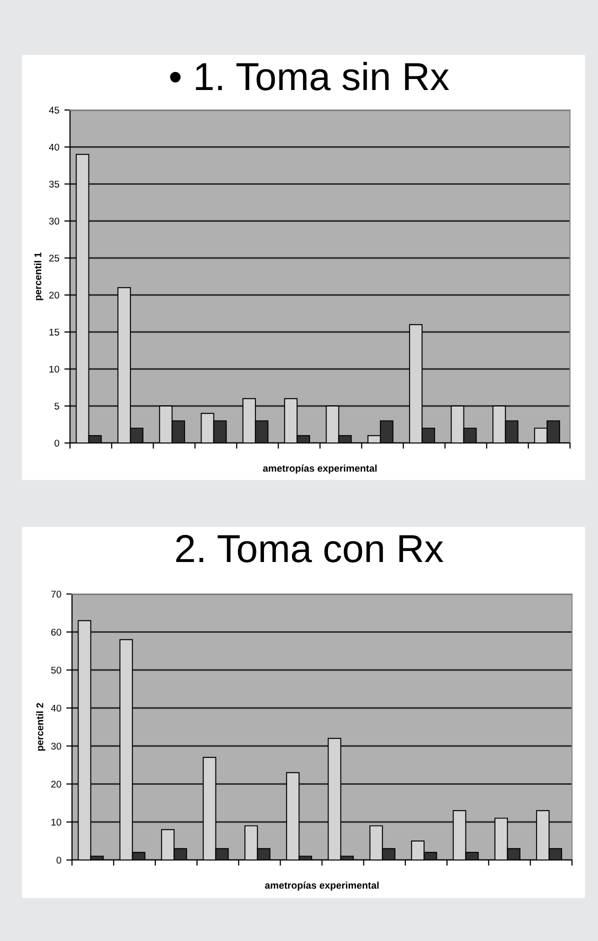  Describe the element at coordinates (310, 76) in the screenshot. I see `chart-title: • 1. Toma sin Rx` at that location.